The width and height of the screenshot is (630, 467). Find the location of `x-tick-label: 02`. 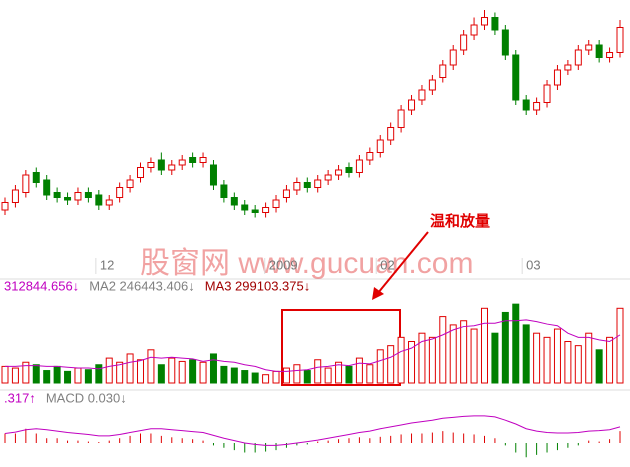

x-tick-label: 02 is located at coordinates (387, 264).